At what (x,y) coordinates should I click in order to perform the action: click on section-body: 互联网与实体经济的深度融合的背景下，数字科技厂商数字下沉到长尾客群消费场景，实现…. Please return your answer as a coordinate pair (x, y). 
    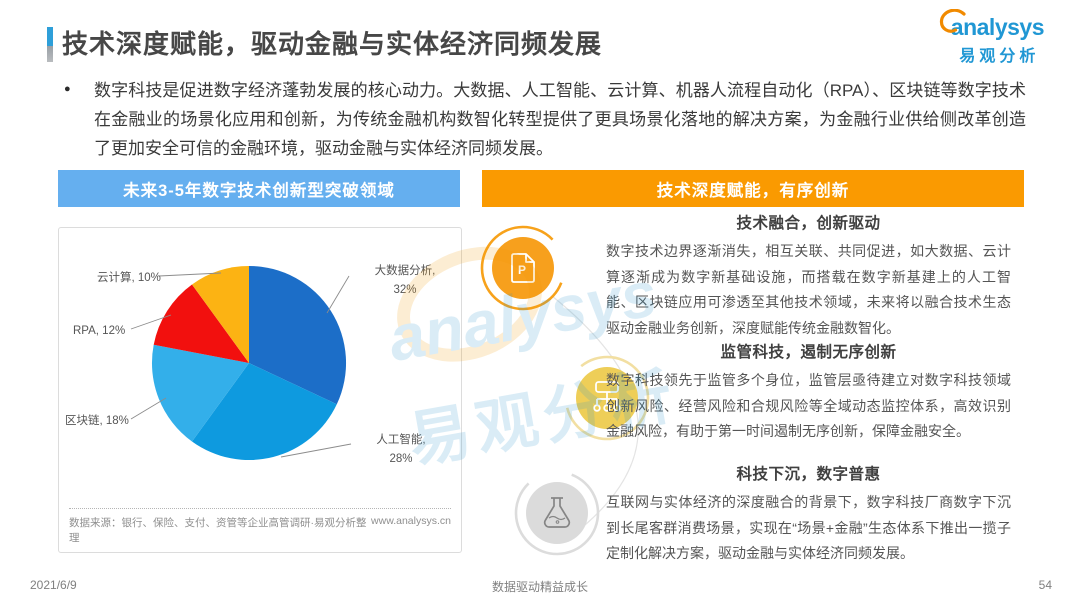
    Looking at the image, I should click on (808, 527).